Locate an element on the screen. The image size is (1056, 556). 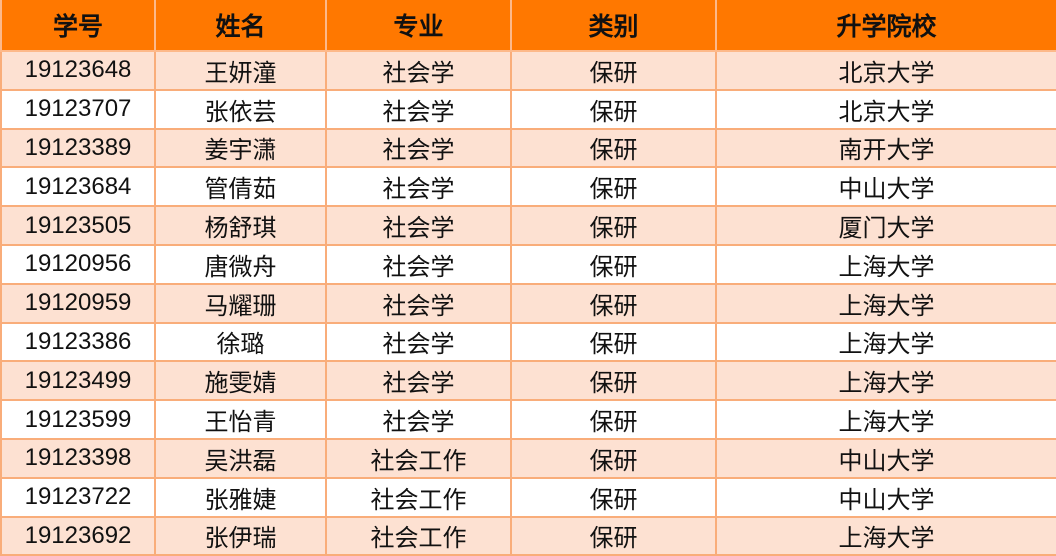
cell-student-id: 19120956 is located at coordinates (78, 264).